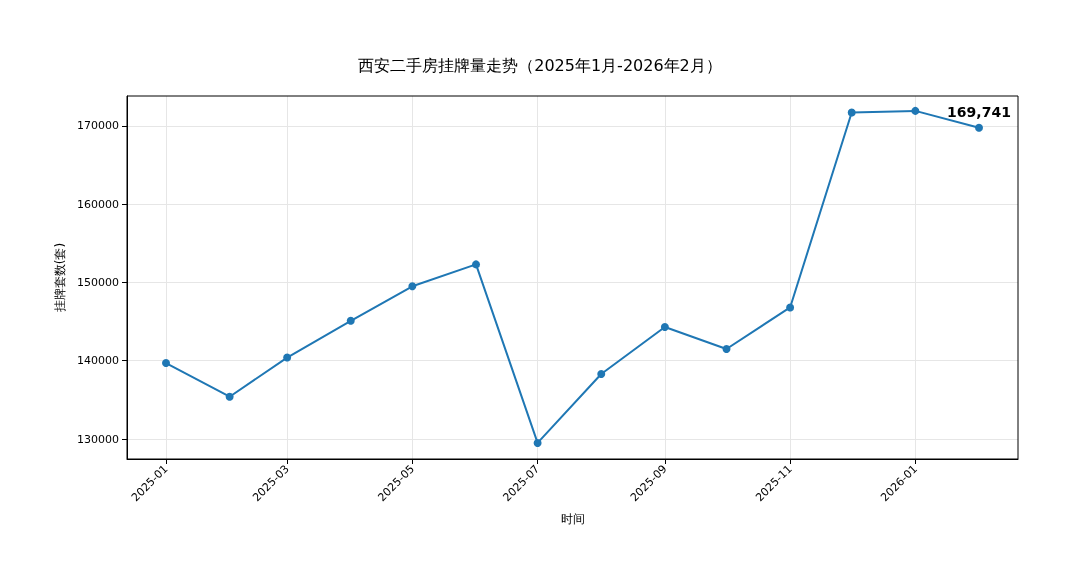 This screenshot has height=583, width=1080. What do you see at coordinates (98, 282) in the screenshot?
I see `y-tick-label: 150000` at bounding box center [98, 282].